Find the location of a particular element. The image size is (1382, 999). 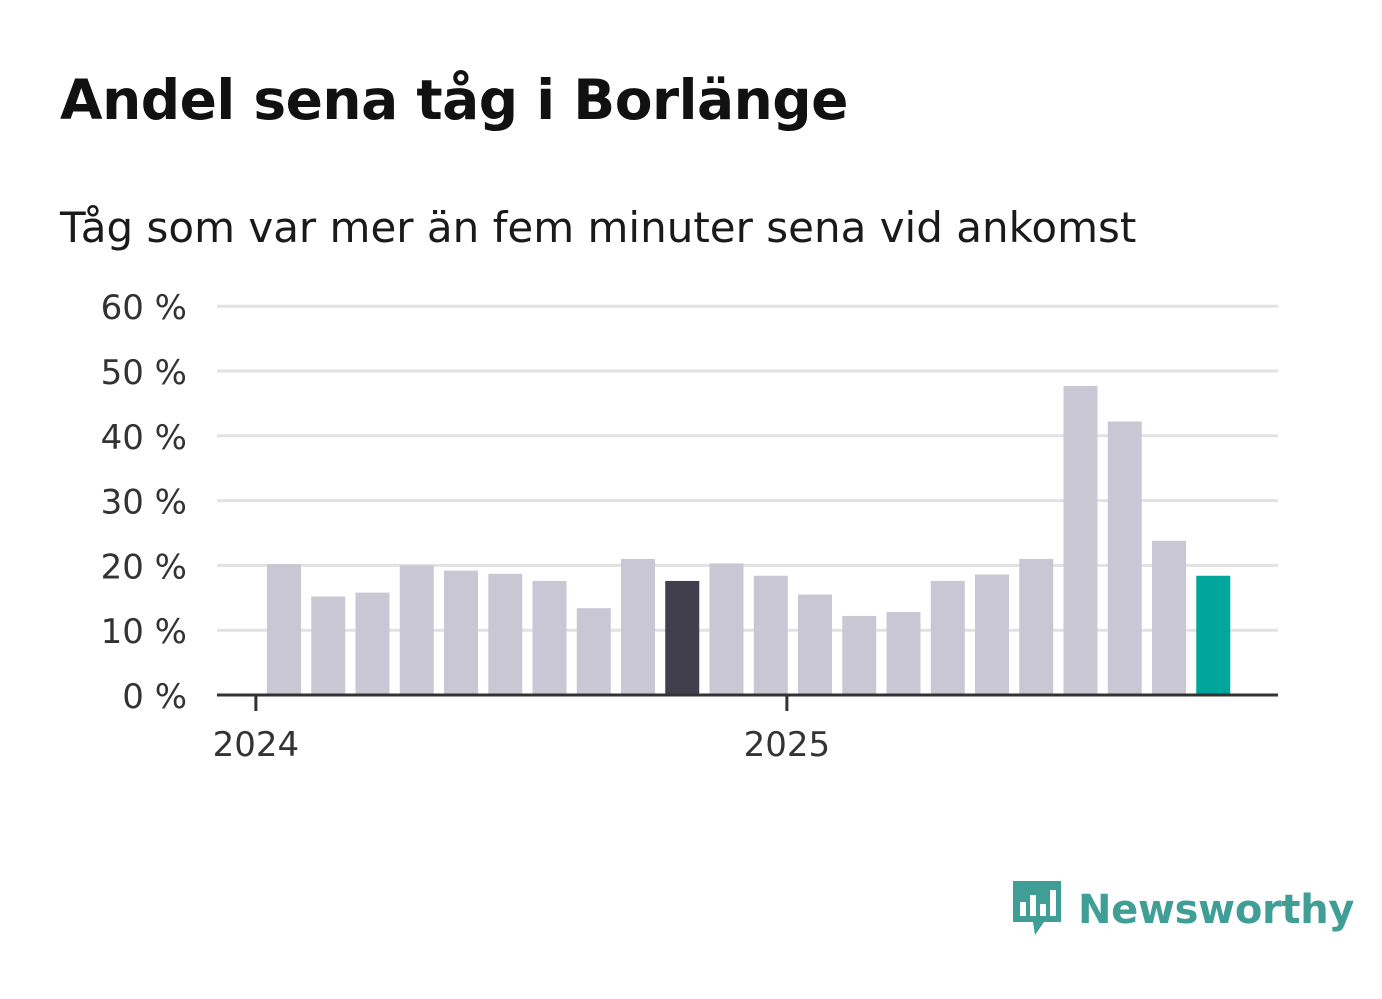

chart-title: Andel sena tåg i Borlänge is located at coordinates (454, 100).